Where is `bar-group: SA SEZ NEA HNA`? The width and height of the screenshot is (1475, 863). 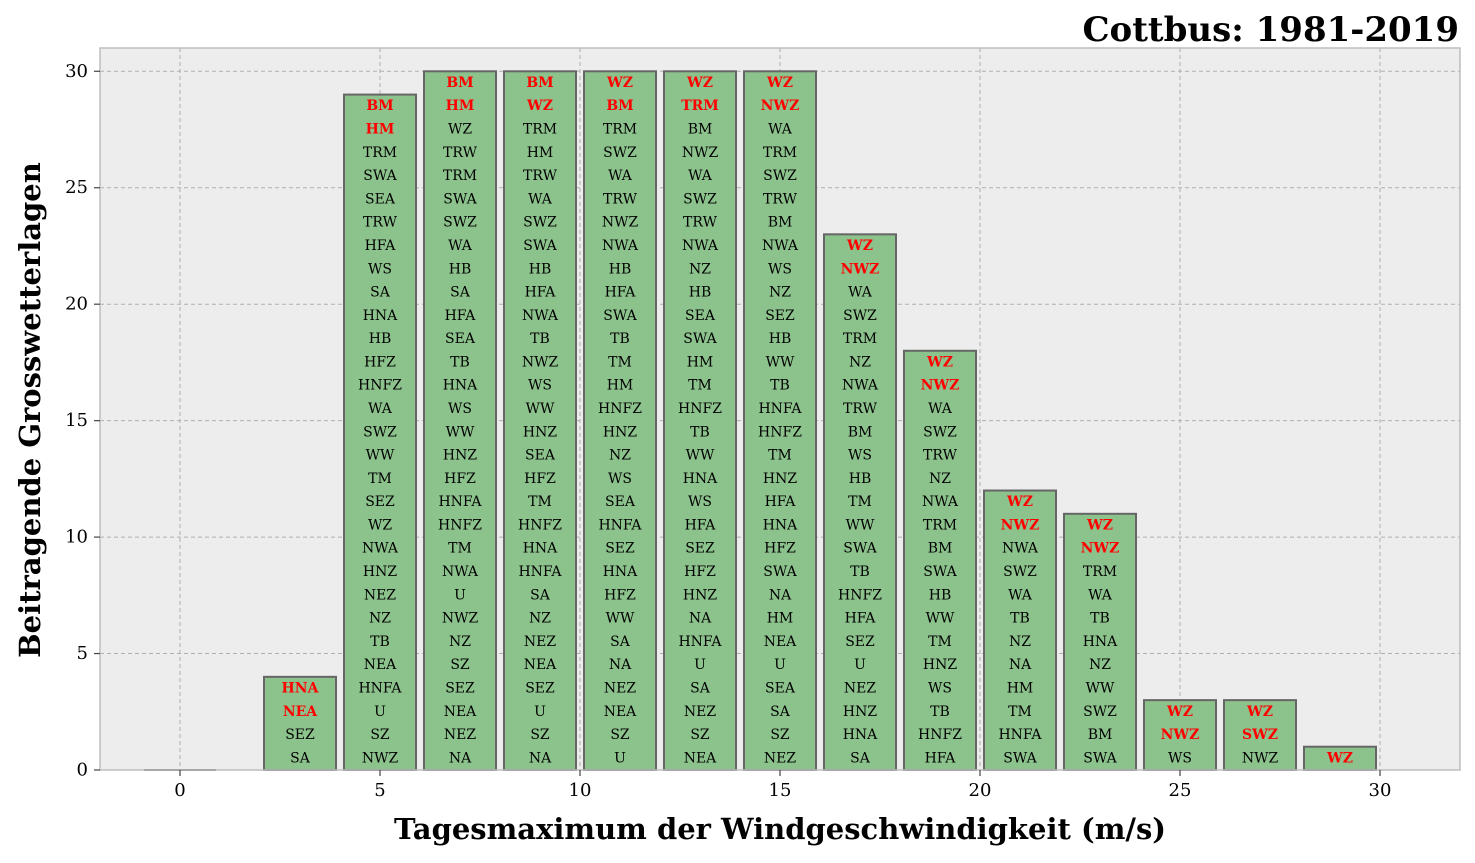 bar-group: SA SEZ NEA HNA is located at coordinates (300, 723).